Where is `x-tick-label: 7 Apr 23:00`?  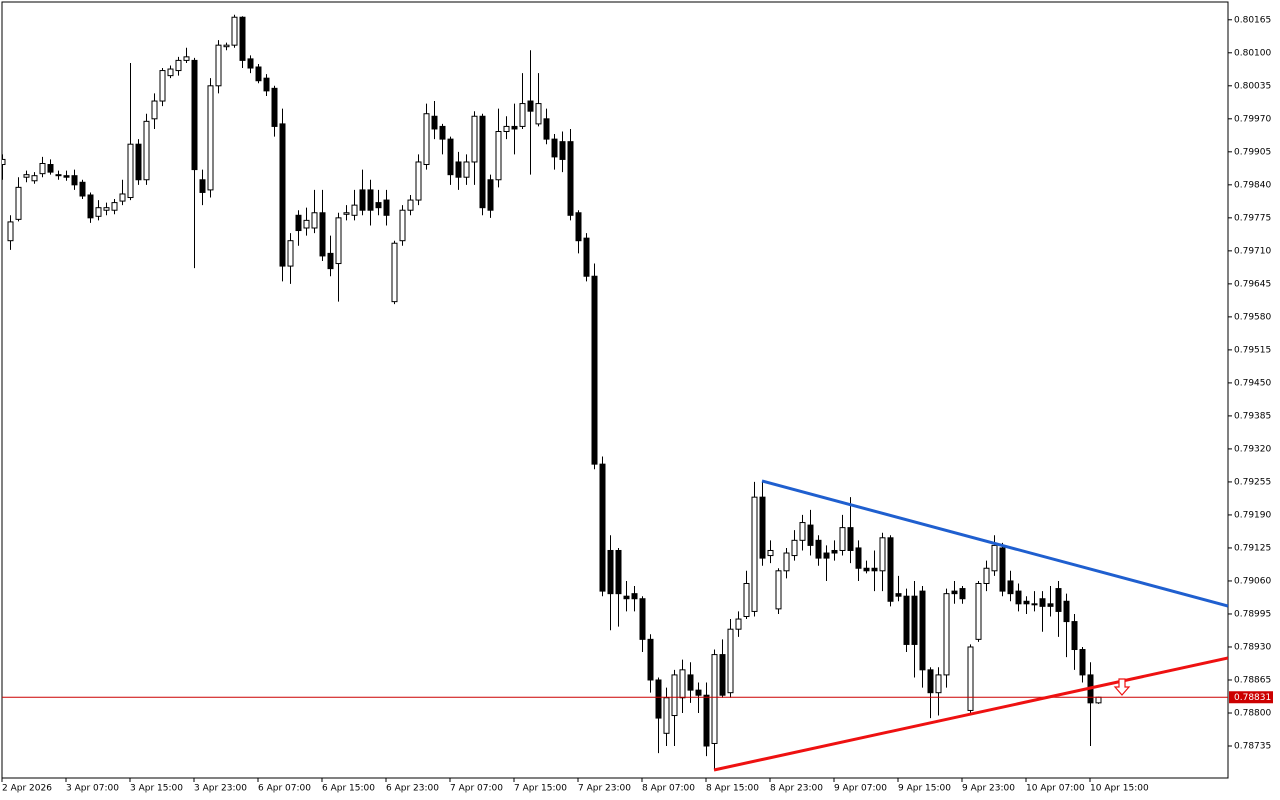 x-tick-label: 7 Apr 23:00 is located at coordinates (604, 789).